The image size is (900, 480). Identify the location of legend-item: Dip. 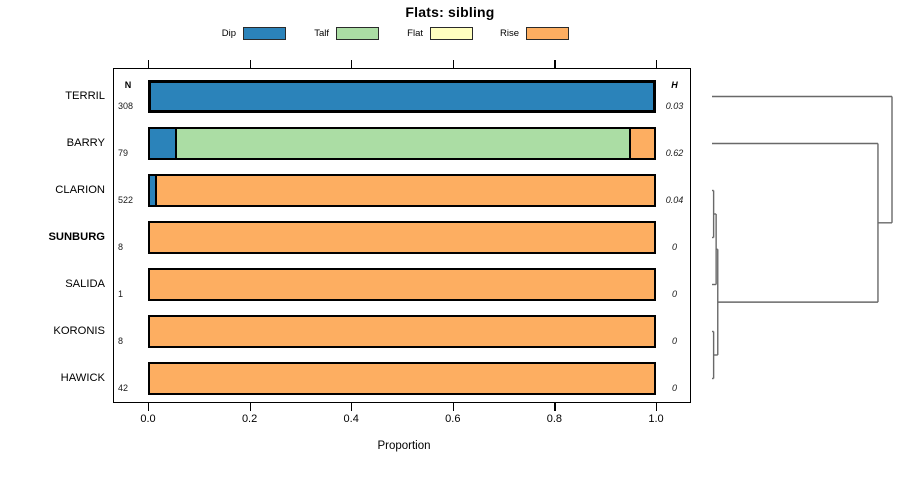
(247, 33).